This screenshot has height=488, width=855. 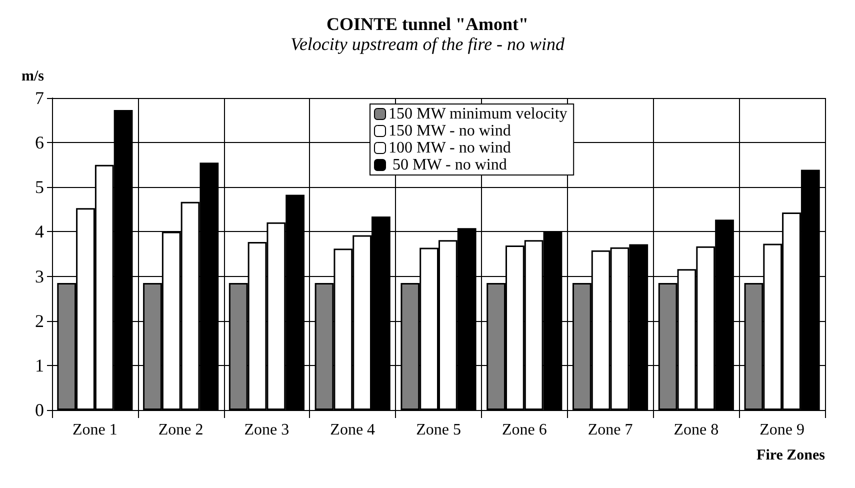 What do you see at coordinates (39, 232) in the screenshot?
I see `y-tick-label: 4` at bounding box center [39, 232].